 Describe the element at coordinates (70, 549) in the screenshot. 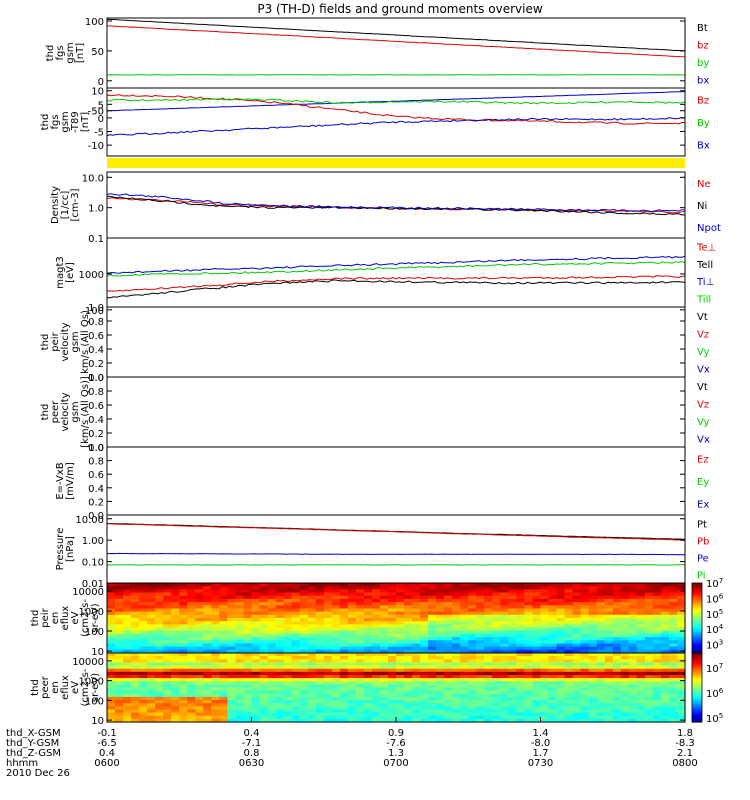

I see `y-axis-label-line: [nPa]` at that location.